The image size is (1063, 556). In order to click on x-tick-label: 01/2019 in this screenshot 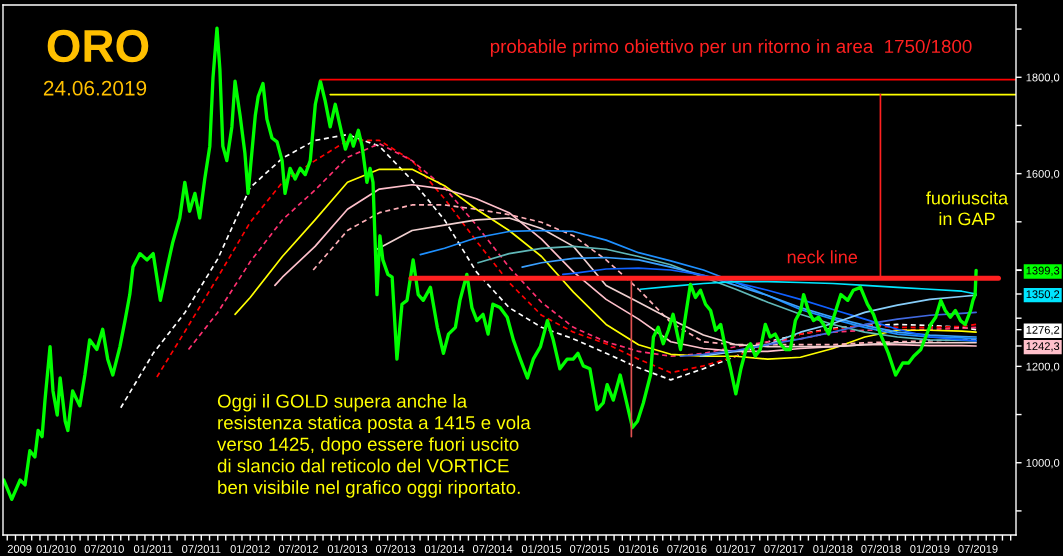, I will do `click(930, 548)`.